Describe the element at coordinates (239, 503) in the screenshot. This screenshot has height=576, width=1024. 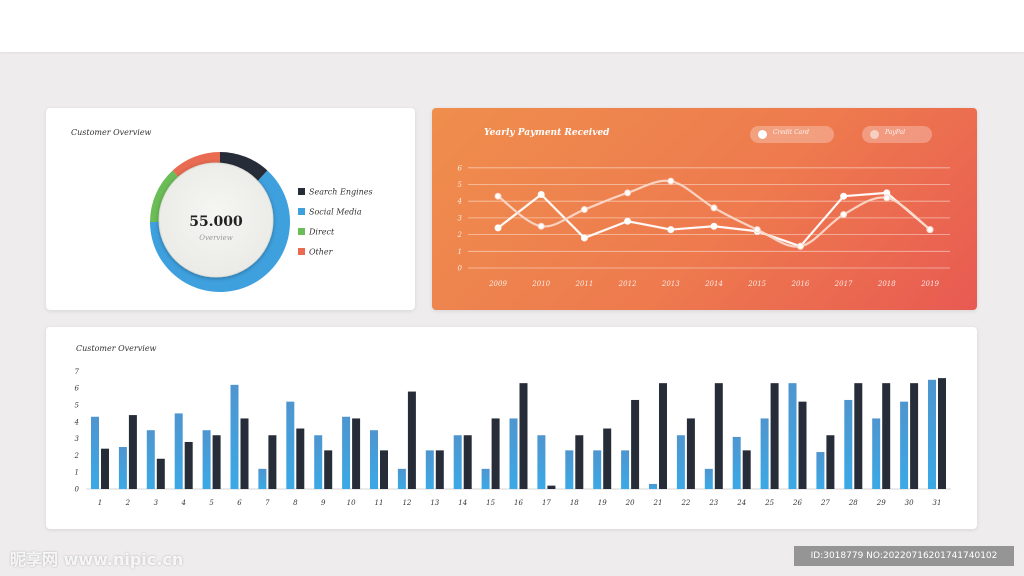
I see `bar-xtick-6: 6` at that location.